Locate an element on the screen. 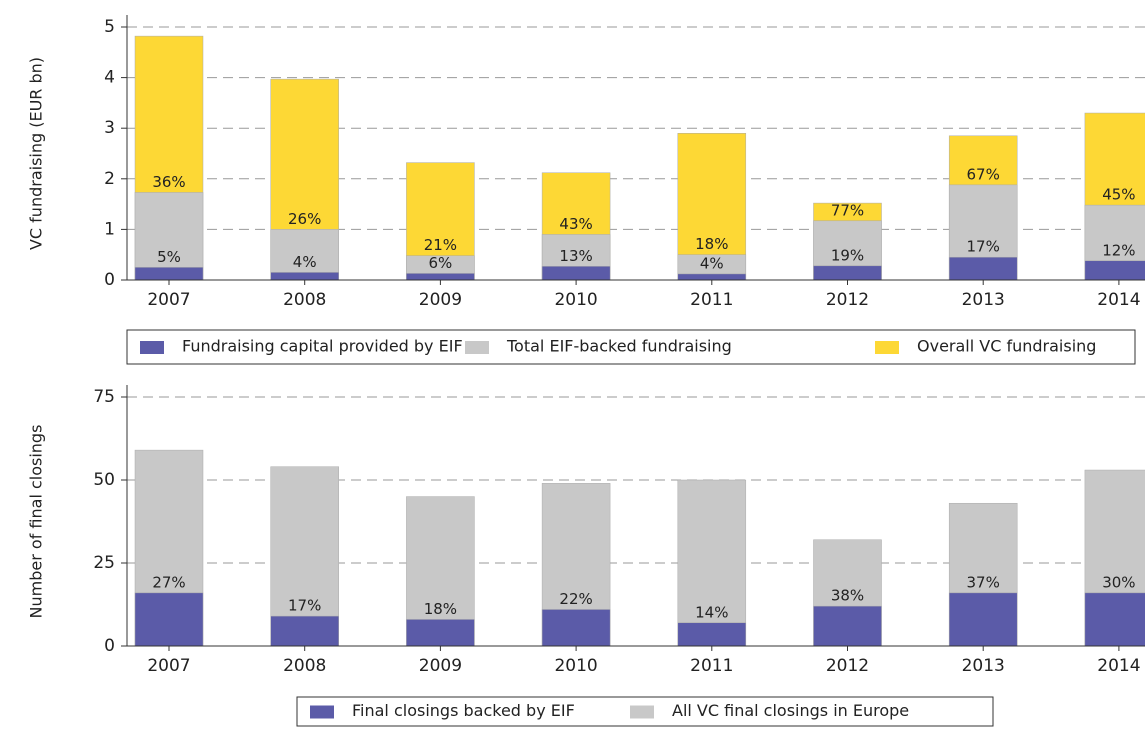  y-tick-label: 1 is located at coordinates (109, 229).